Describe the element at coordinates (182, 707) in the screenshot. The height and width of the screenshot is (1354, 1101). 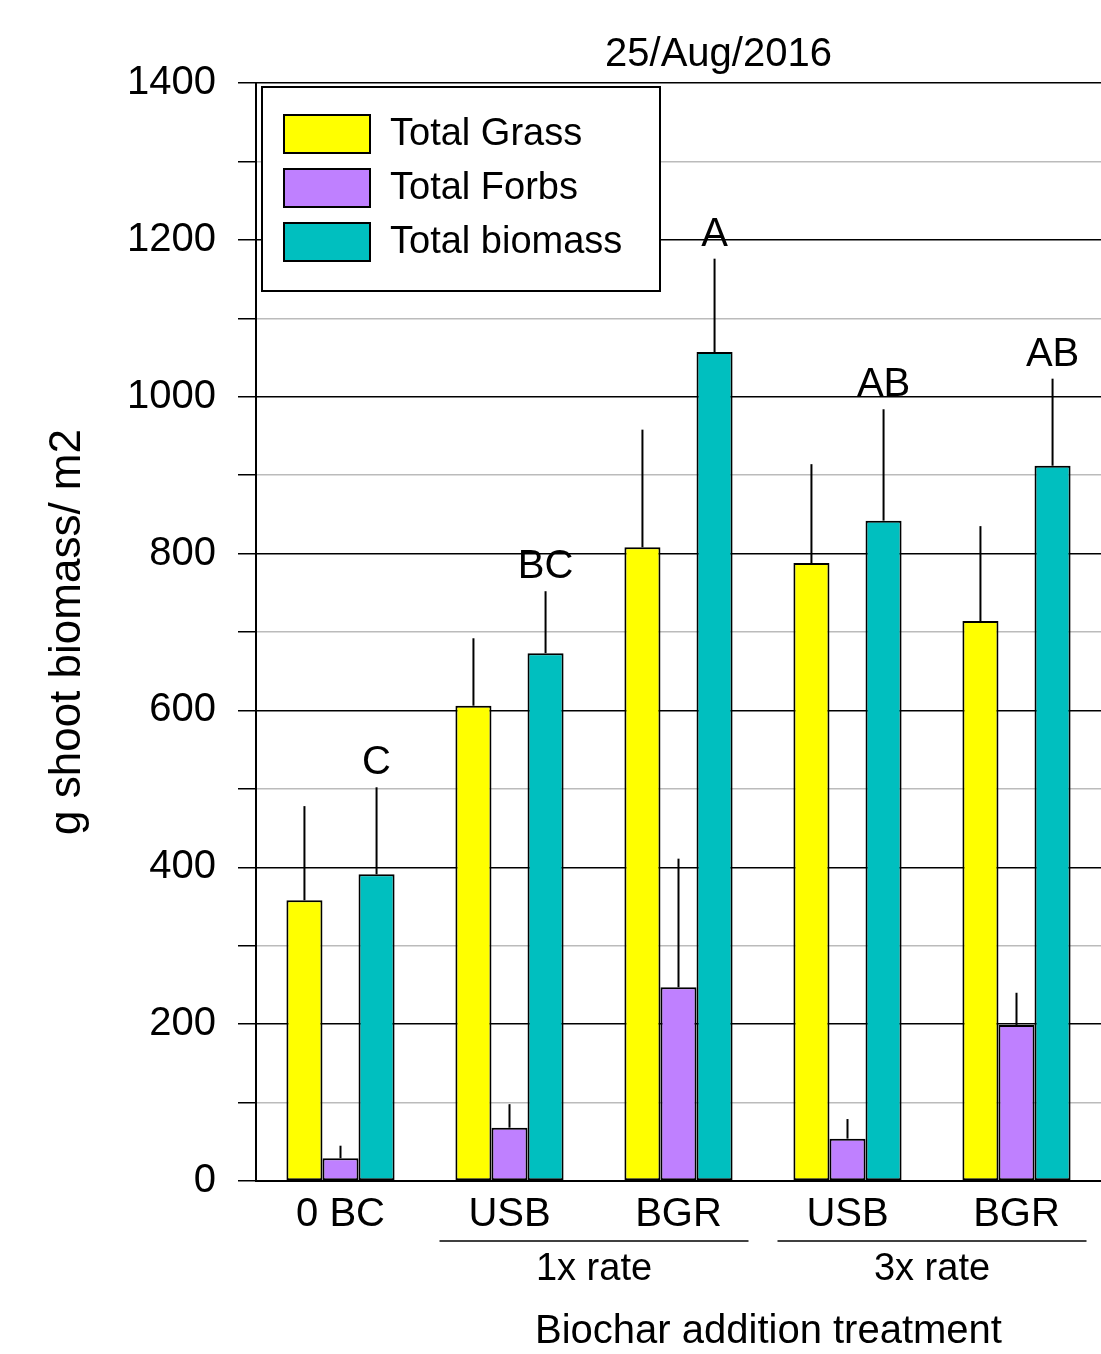
I see `y-tick-label: 600` at that location.